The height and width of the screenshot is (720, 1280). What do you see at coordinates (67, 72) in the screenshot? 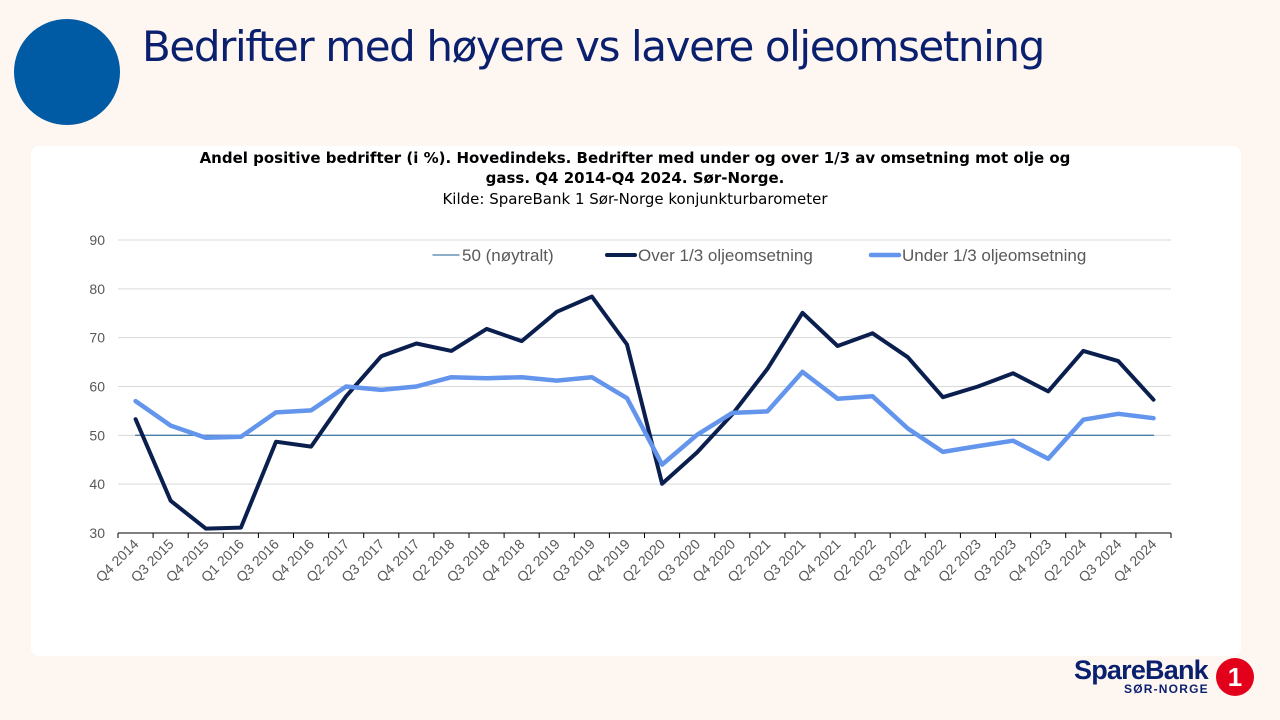
I see `decorative-circle` at bounding box center [67, 72].